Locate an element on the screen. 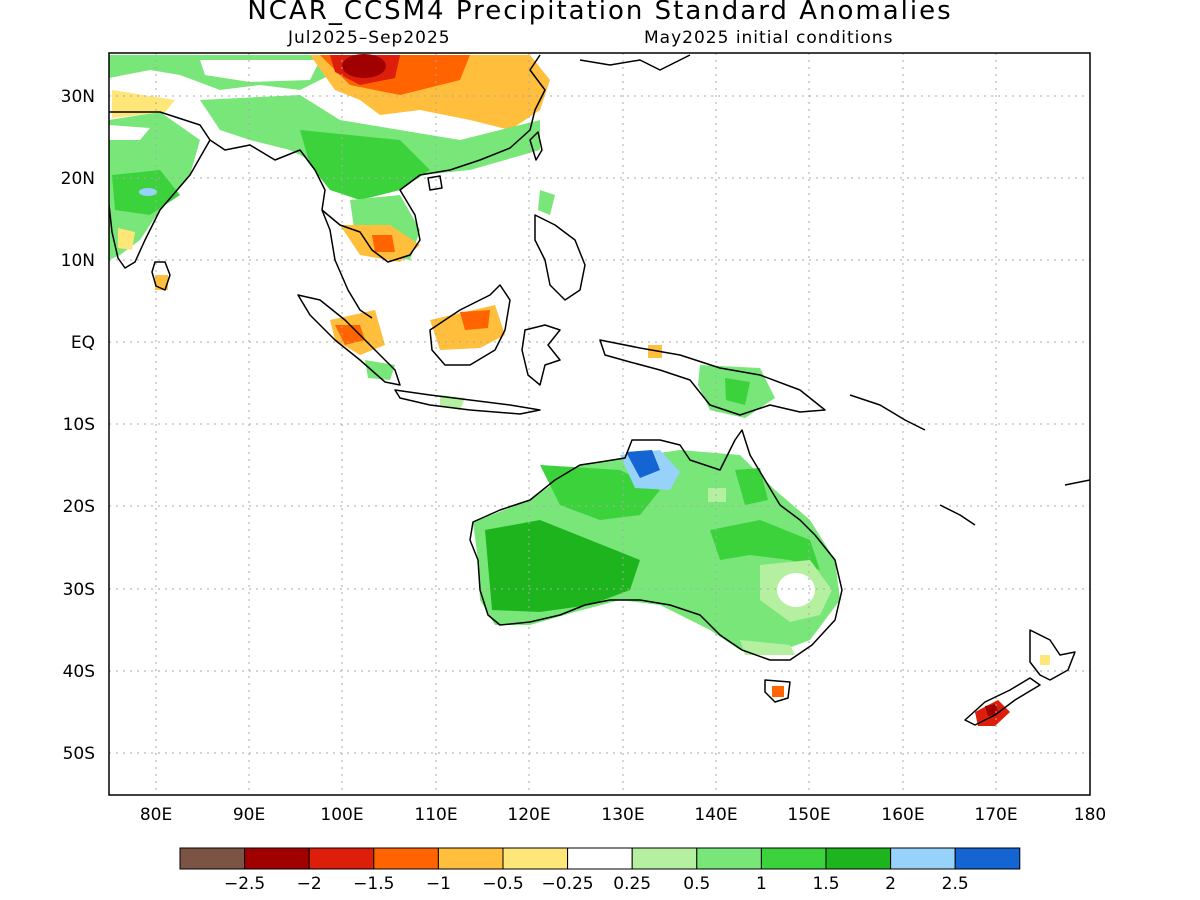  anomaly-shading-newzealand is located at coordinates (1012, 690).